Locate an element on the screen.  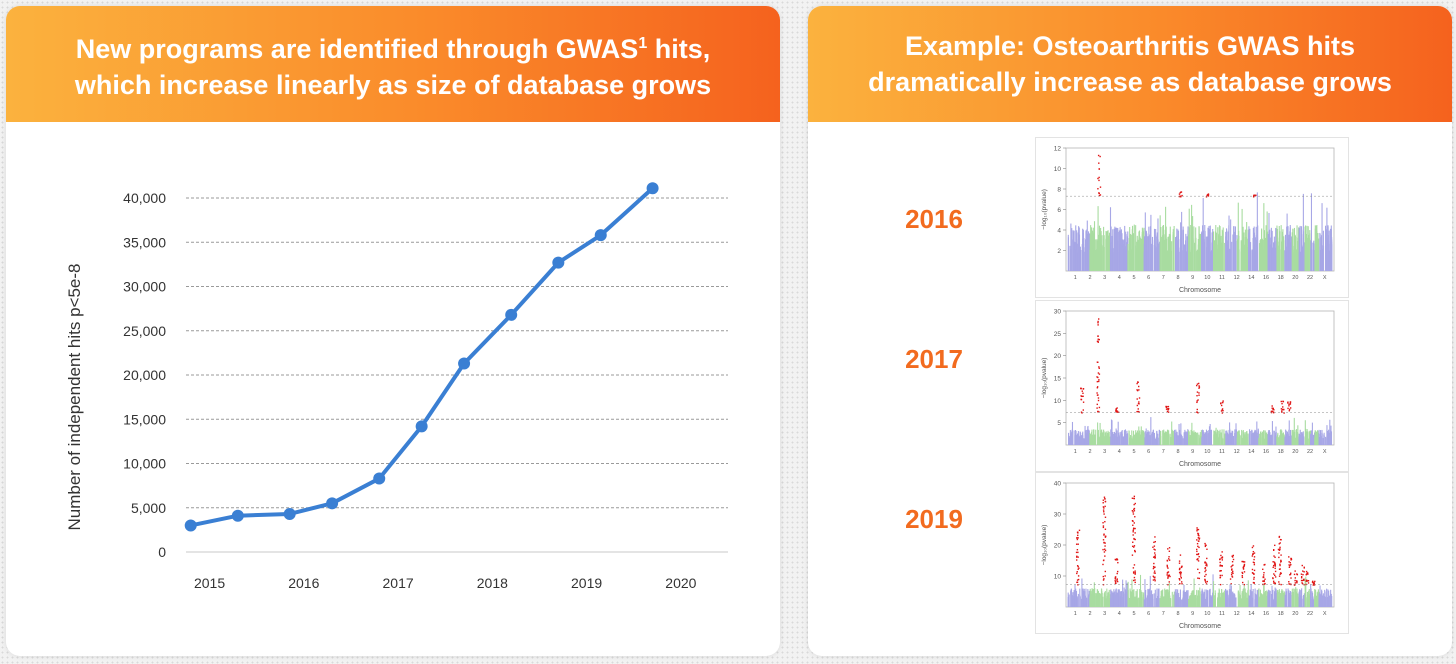
chromosome-label: 10 is located at coordinates (1207, 452).